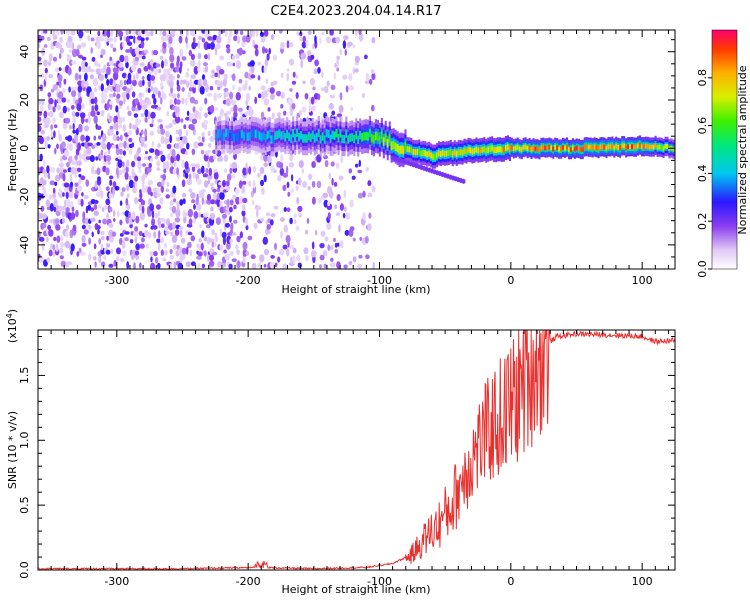  I want to click on x-tick-label: -200, so click(248, 280).